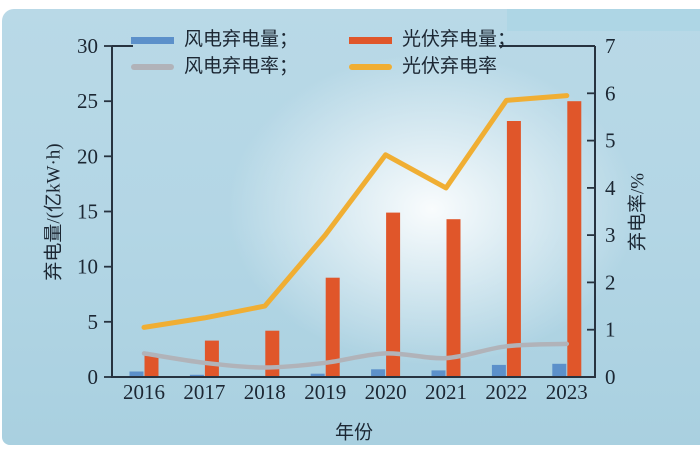 The width and height of the screenshot is (700, 454). I want to click on legend-item-wind-curtailment: 风电弃电量；, so click(240, 40).